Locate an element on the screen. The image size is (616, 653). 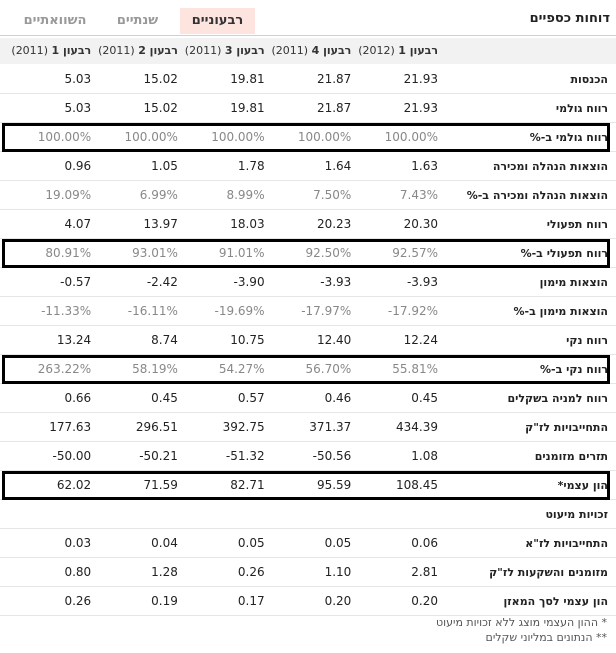
cell-value: 1.08 is located at coordinates (424, 456).